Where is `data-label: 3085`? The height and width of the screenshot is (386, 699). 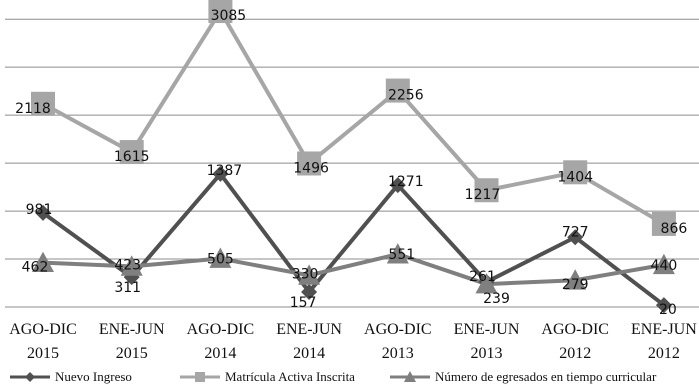 data-label: 3085 is located at coordinates (229, 16).